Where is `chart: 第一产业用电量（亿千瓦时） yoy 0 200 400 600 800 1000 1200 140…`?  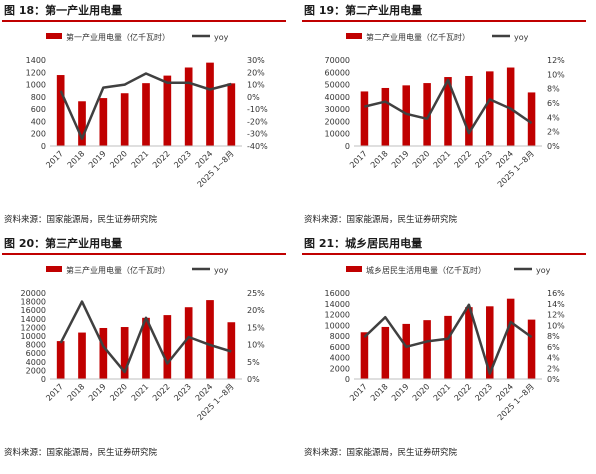
chart: 第一产业用电量（亿千瓦时） yoy 0 200 400 600 800 1000 1200 140… is located at coordinates (147, 110).